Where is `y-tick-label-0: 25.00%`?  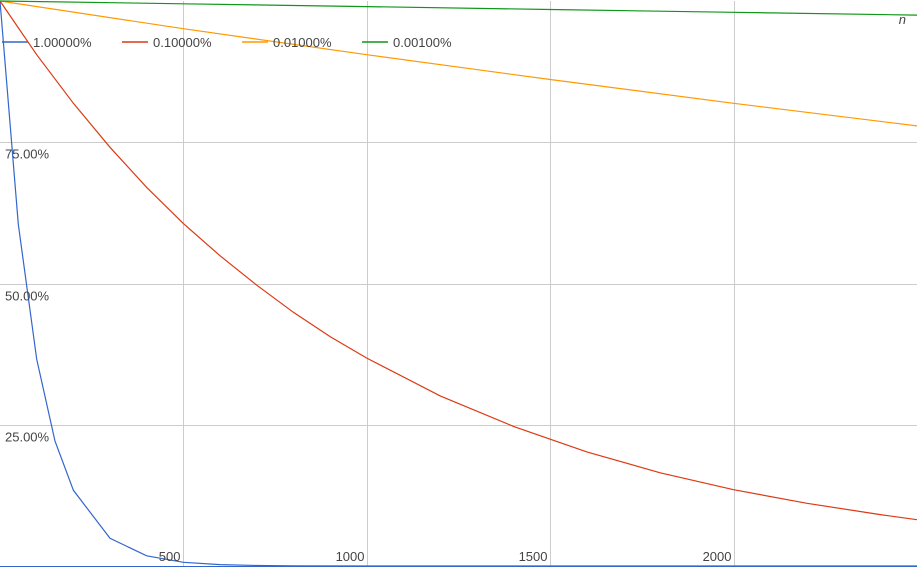
y-tick-label-0: 25.00% is located at coordinates (27, 437).